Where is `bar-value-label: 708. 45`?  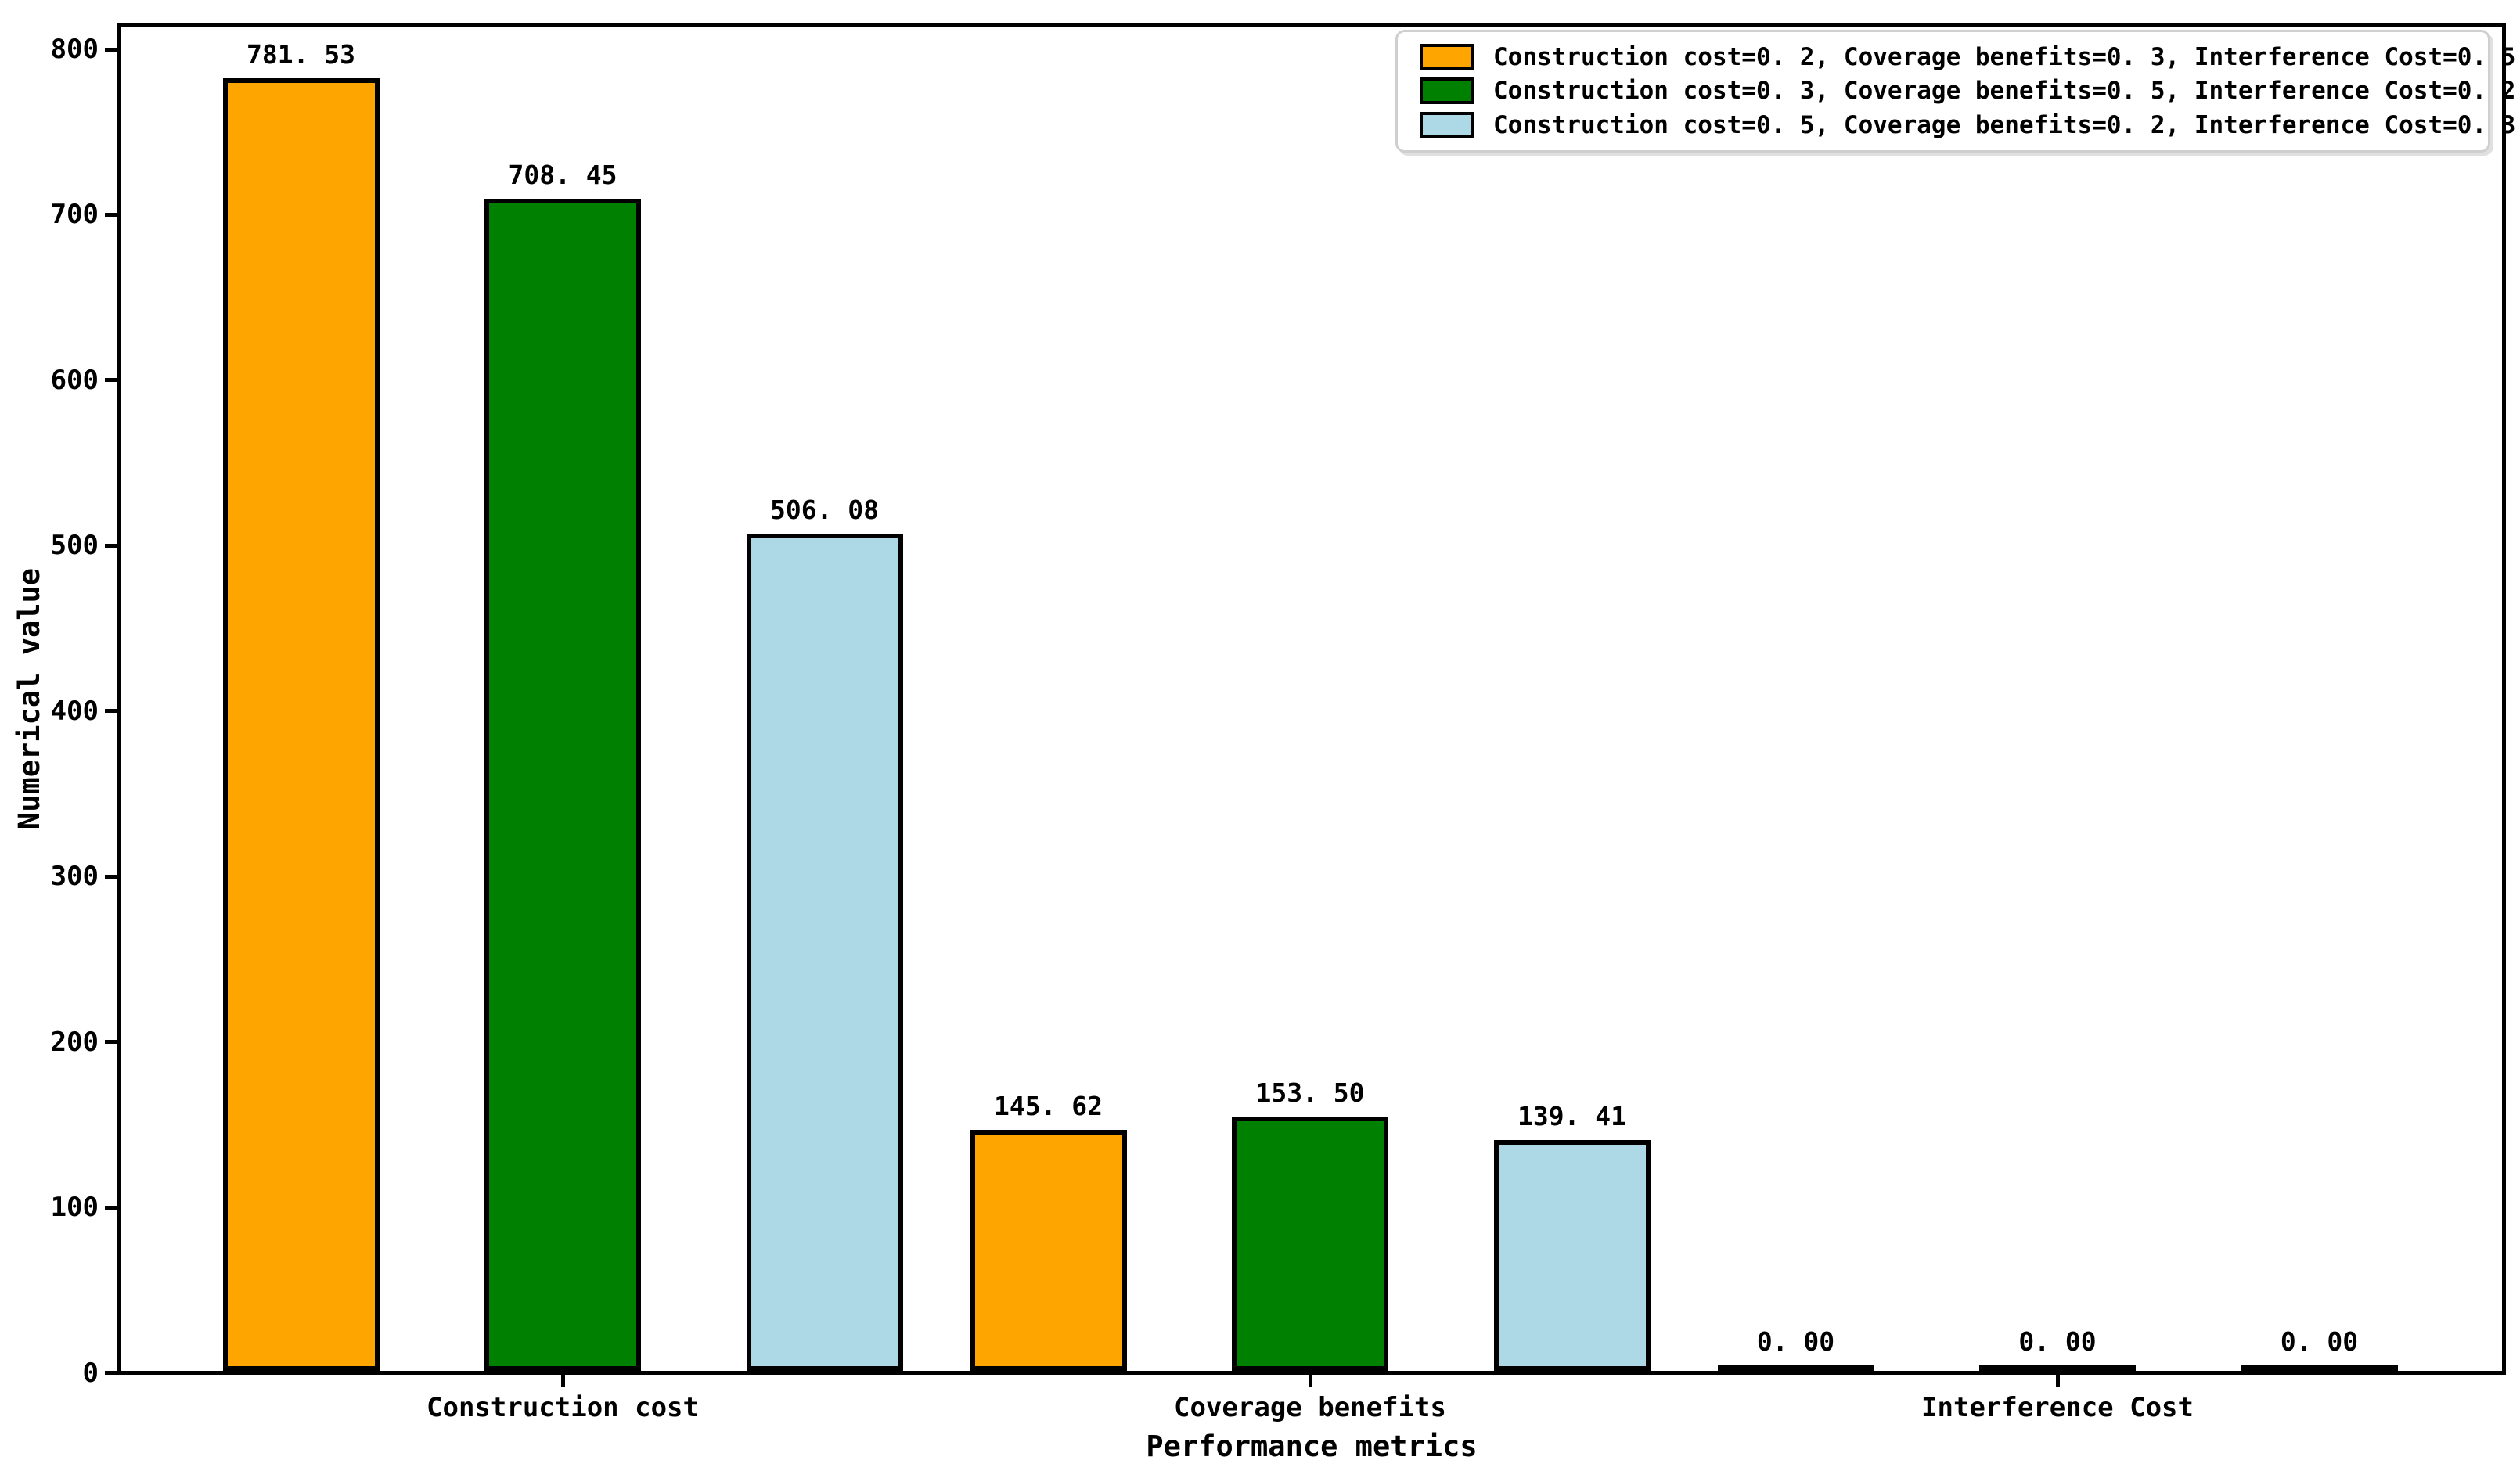
bar-value-label: 708. 45 is located at coordinates (562, 175).